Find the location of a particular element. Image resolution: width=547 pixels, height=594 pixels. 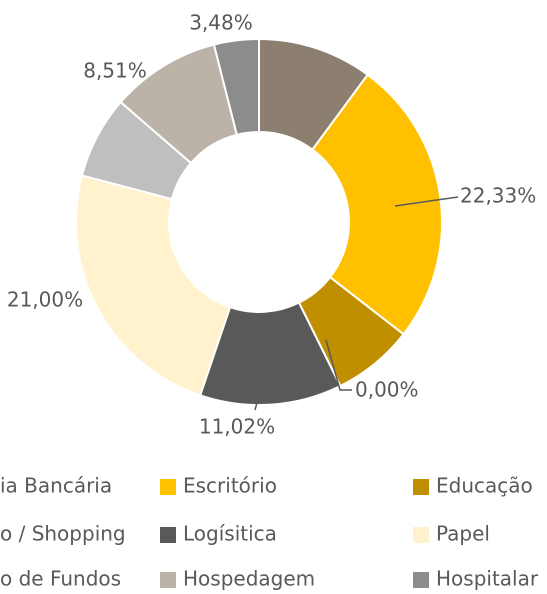

data-label: 21,00% is located at coordinates (45, 300).